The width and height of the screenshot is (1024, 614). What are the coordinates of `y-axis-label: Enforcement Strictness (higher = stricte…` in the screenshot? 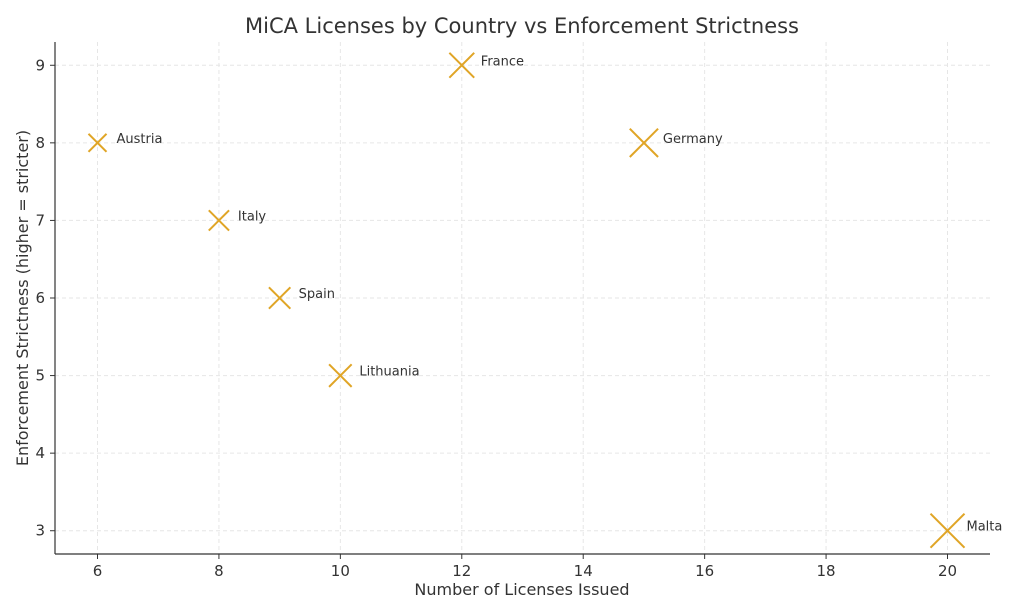 It's located at (22, 298).